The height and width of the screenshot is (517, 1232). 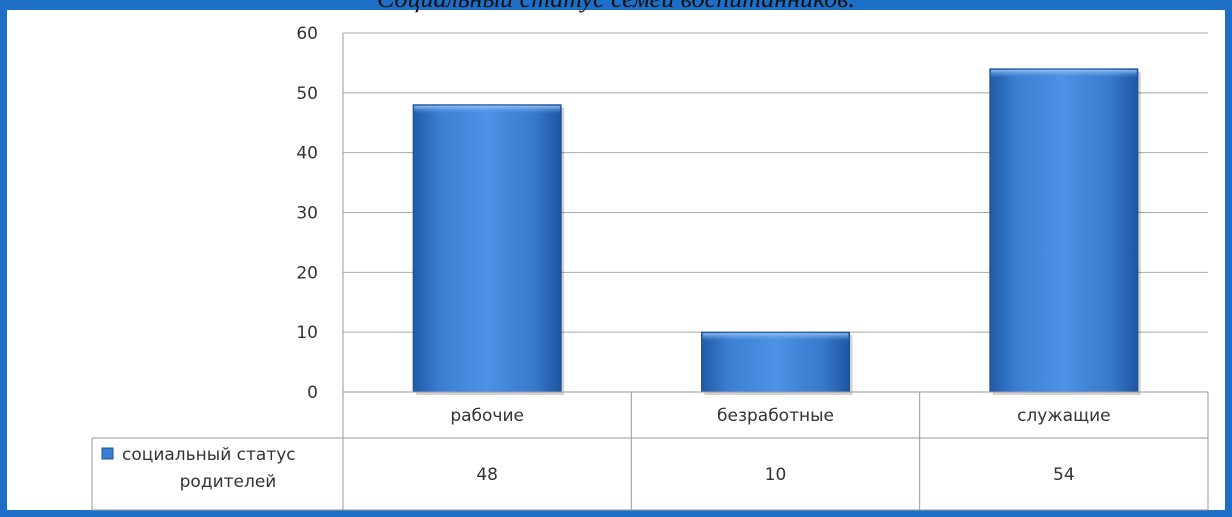 What do you see at coordinates (107, 453) in the screenshot?
I see `legend-key` at bounding box center [107, 453].